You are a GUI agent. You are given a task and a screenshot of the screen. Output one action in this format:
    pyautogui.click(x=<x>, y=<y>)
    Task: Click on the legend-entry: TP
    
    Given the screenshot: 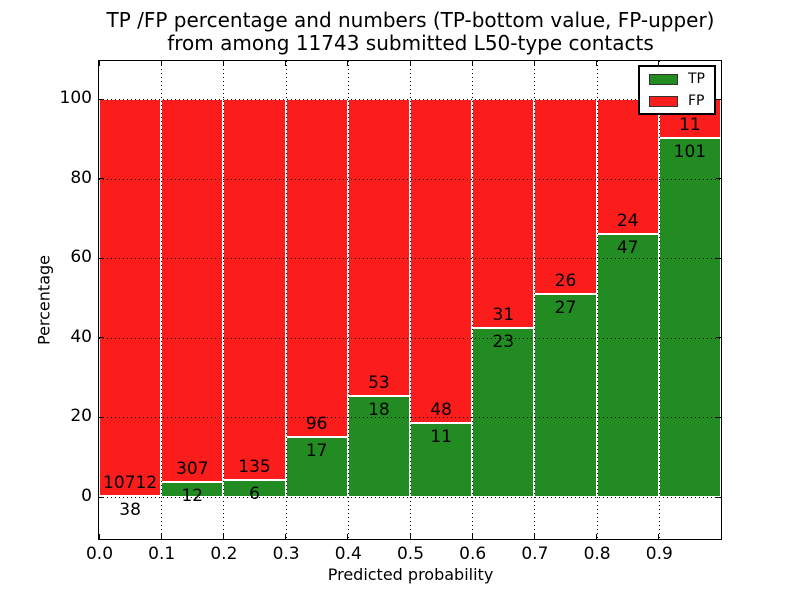 What is the action you would take?
    pyautogui.click(x=677, y=79)
    